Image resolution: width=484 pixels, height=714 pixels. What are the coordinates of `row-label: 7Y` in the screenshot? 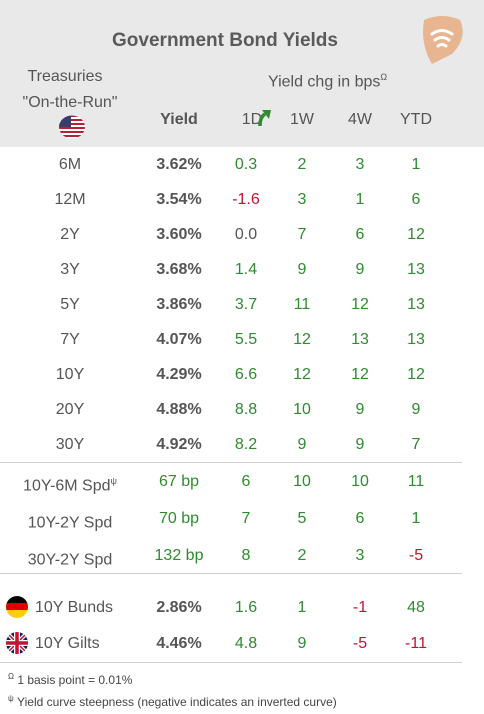 It's located at (70, 339).